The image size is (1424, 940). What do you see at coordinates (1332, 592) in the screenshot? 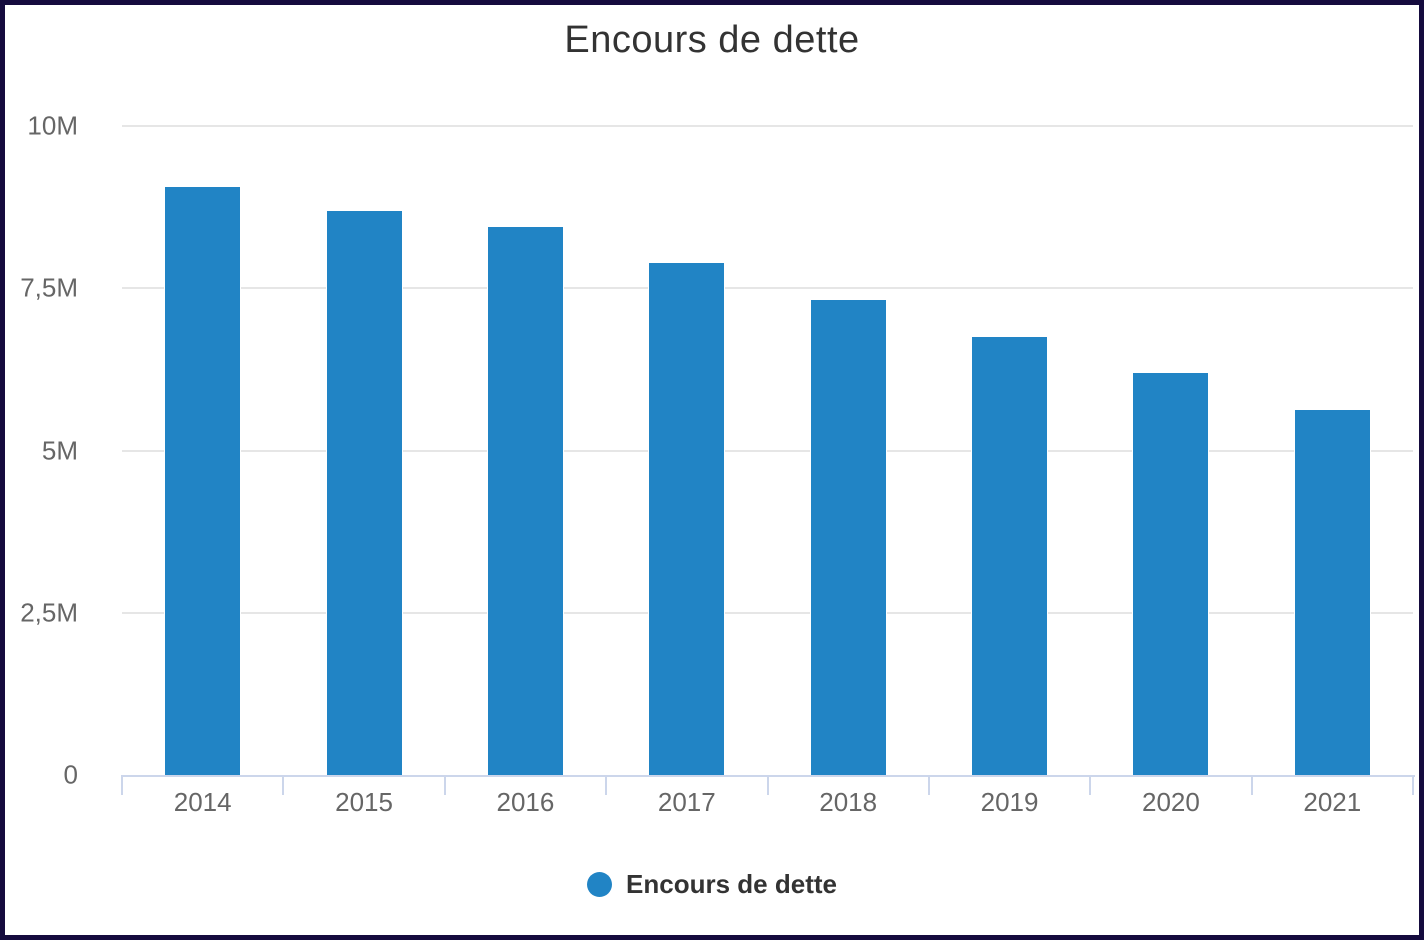
I see `bar-2021` at bounding box center [1332, 592].